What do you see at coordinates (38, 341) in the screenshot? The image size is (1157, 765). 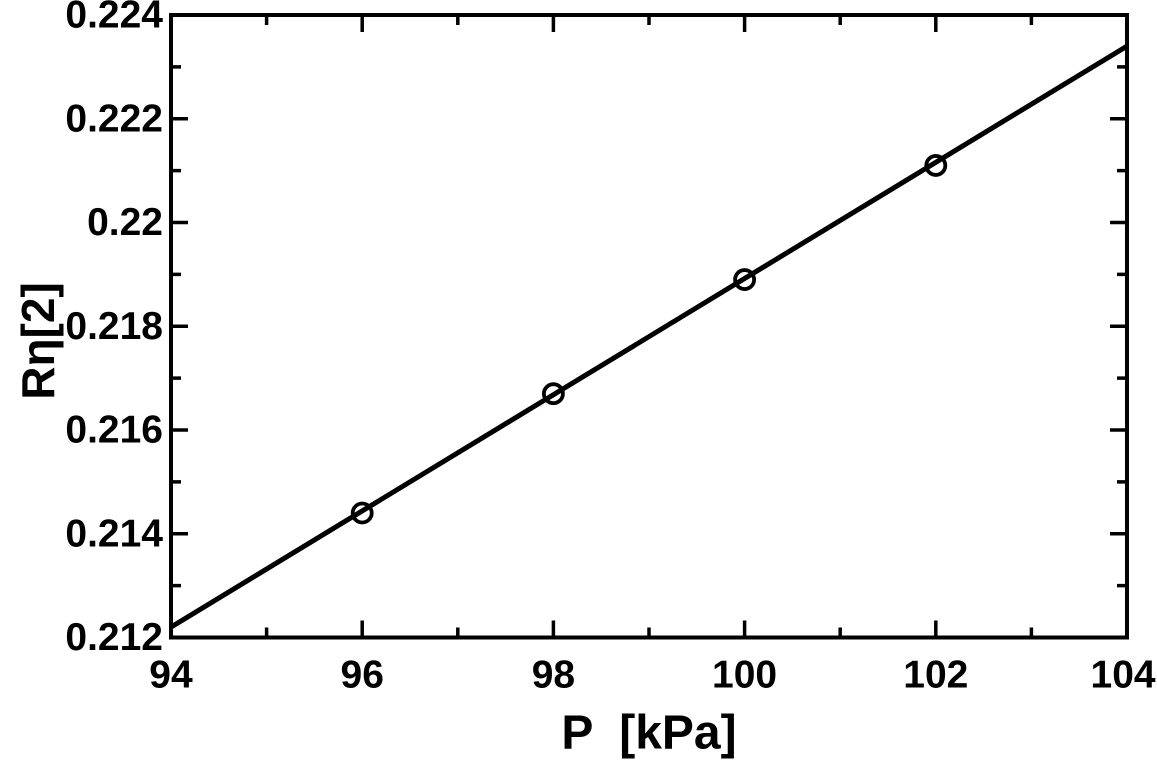 I see `y-axis-title: Rη[2]` at bounding box center [38, 341].